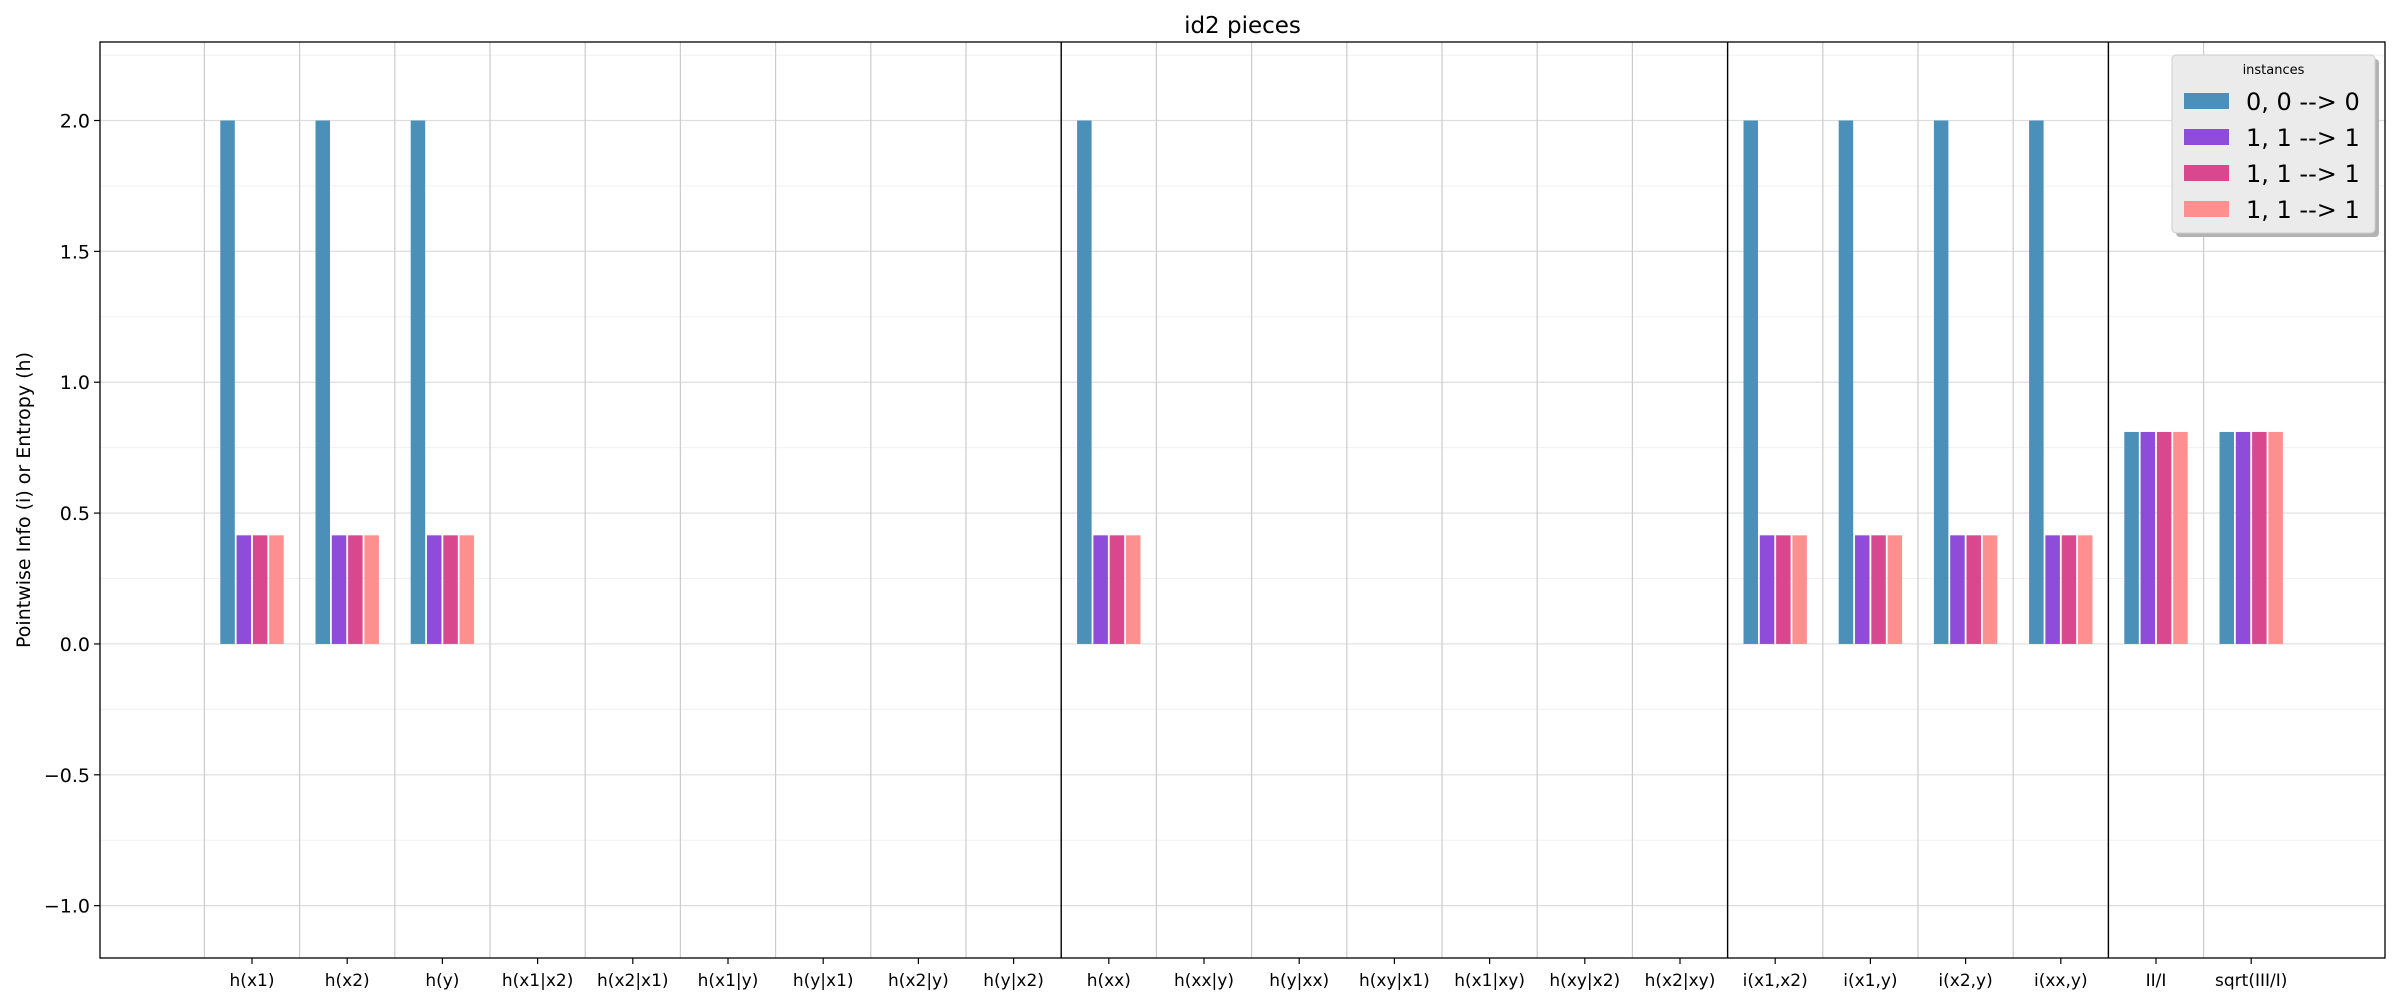  What do you see at coordinates (442, 981) in the screenshot?
I see `x-tick-label: h(y)` at bounding box center [442, 981].